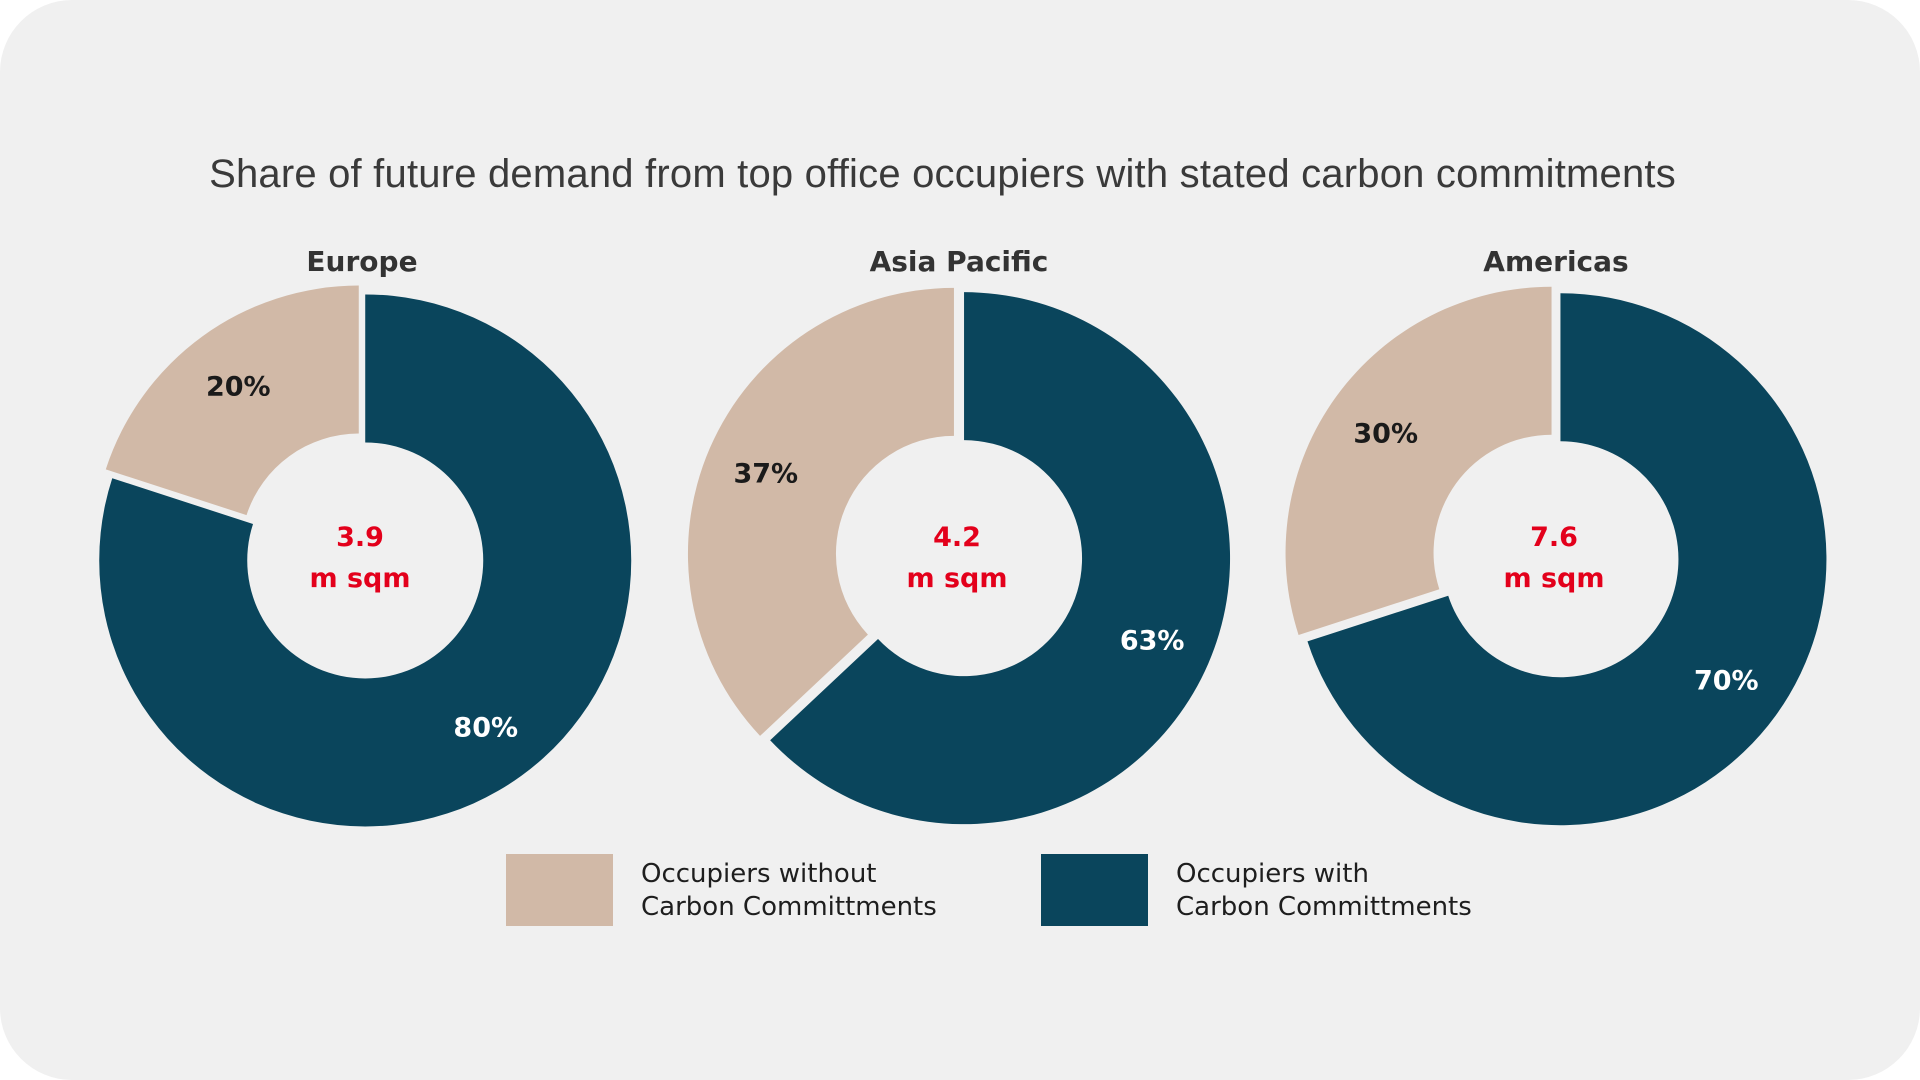  What do you see at coordinates (359, 578) in the screenshot?
I see `europe-center-unit: m sqm` at bounding box center [359, 578].